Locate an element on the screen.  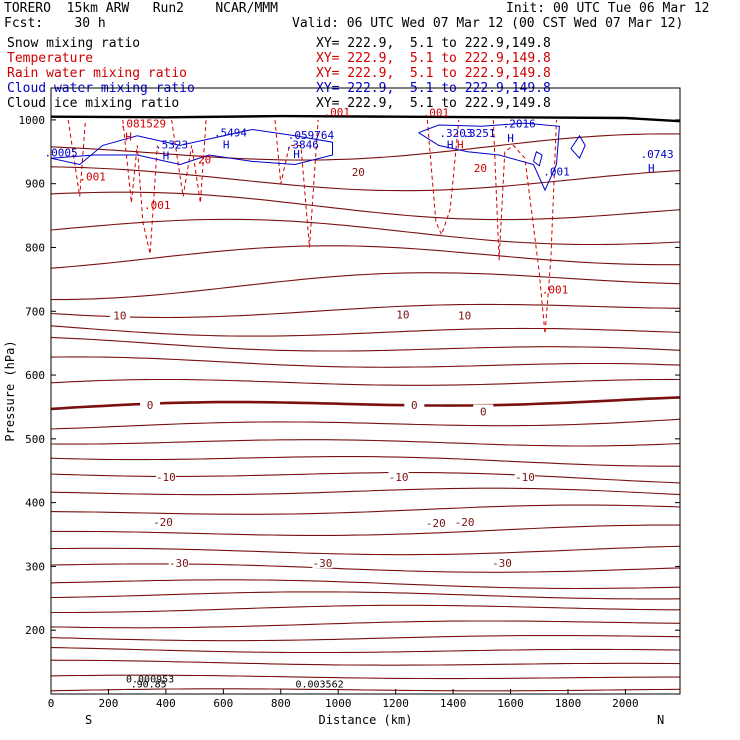
rain-label: 20 is located at coordinates (204, 159).